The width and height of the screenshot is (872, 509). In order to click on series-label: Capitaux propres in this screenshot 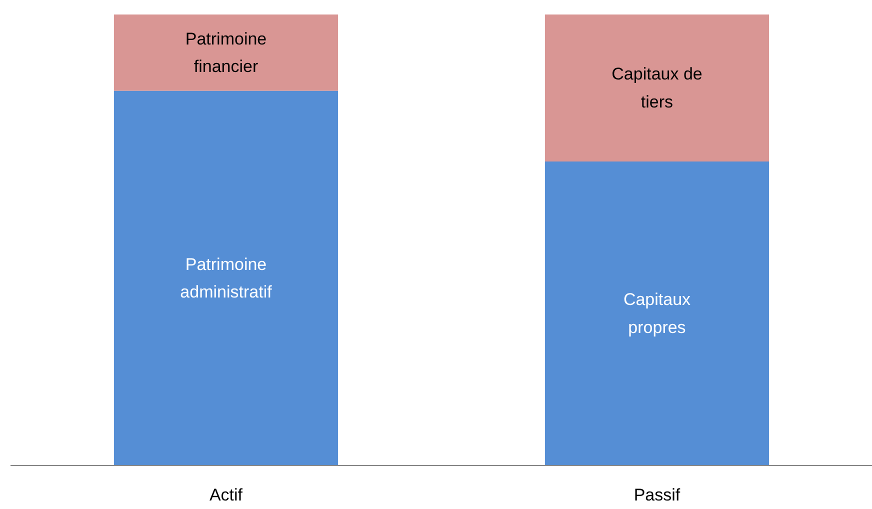, I will do `click(657, 313)`.